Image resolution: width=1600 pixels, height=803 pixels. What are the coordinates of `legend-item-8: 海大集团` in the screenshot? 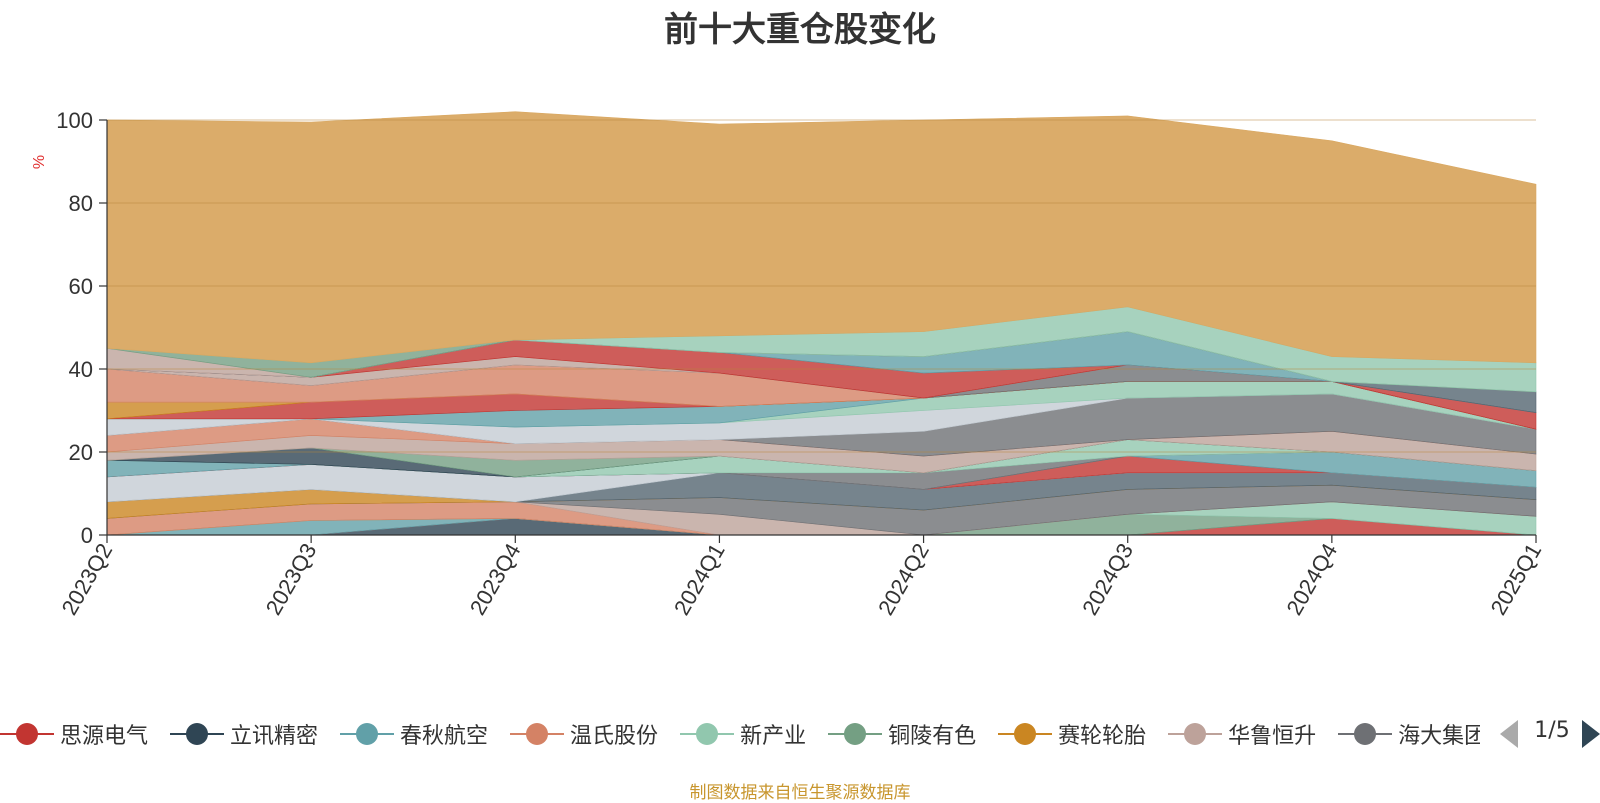 It's located at (1409, 734).